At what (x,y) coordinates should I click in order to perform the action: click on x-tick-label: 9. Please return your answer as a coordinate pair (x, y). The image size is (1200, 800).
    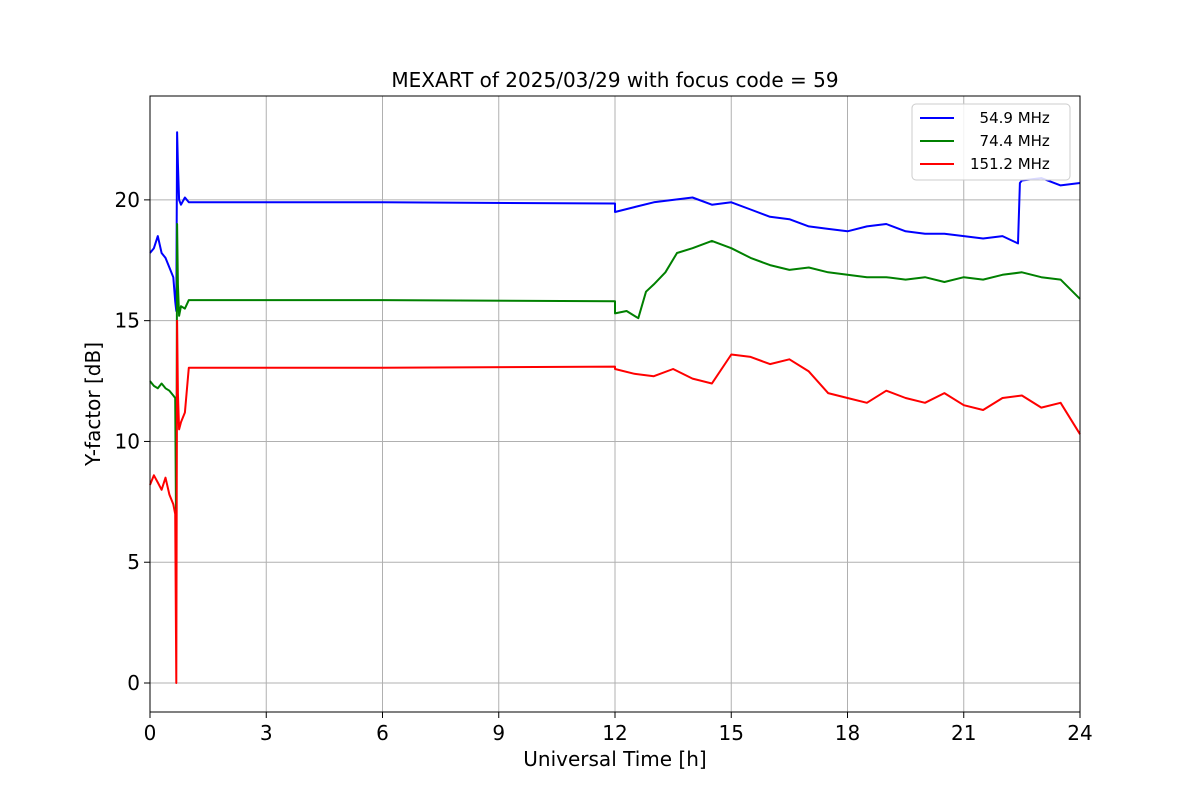
    Looking at the image, I should click on (498, 733).